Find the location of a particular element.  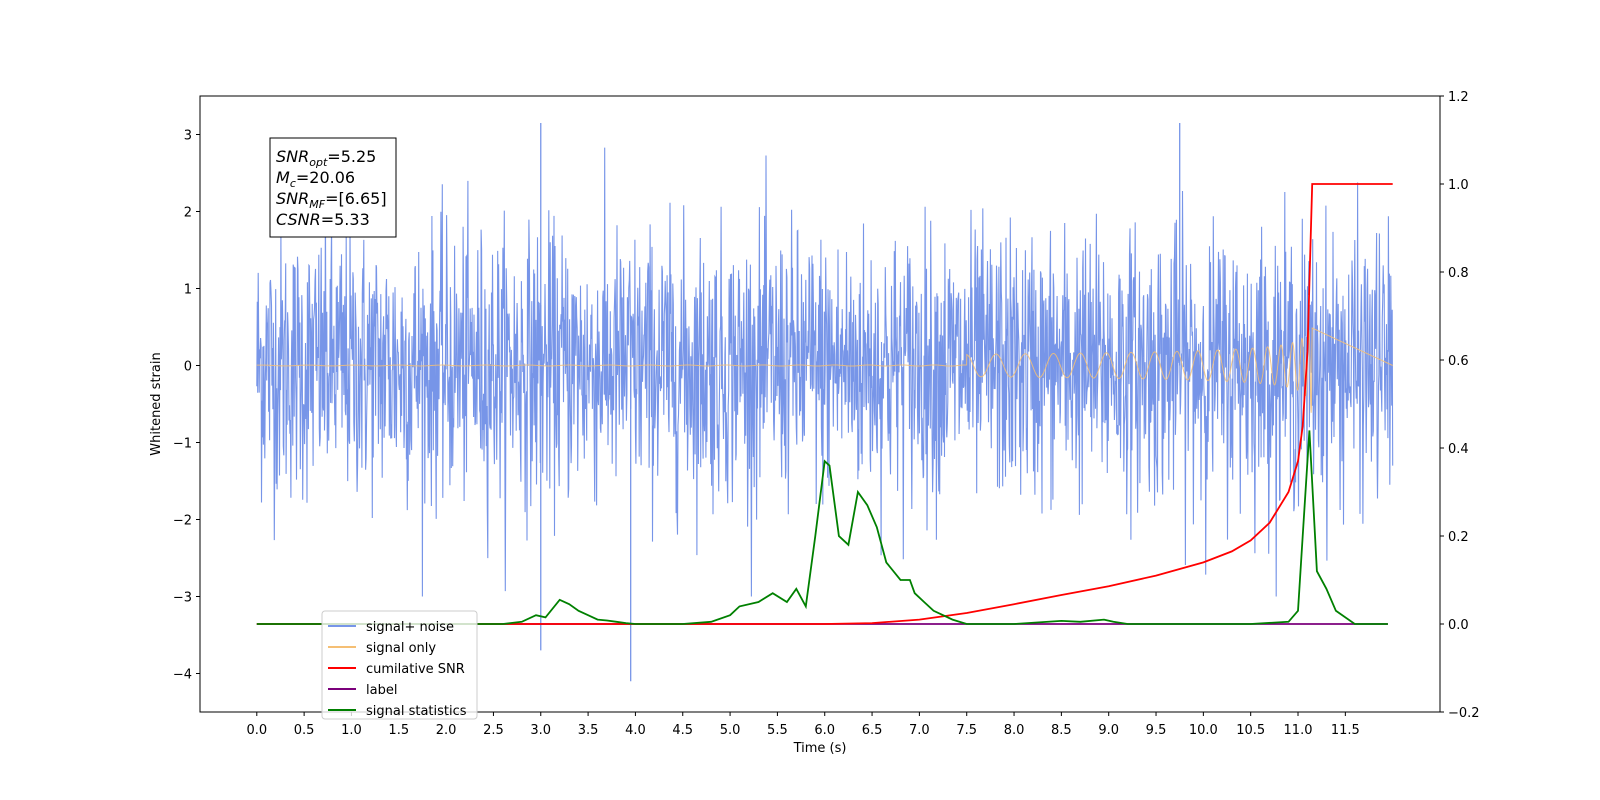

legend-label: cumilative SNR is located at coordinates (415, 669).